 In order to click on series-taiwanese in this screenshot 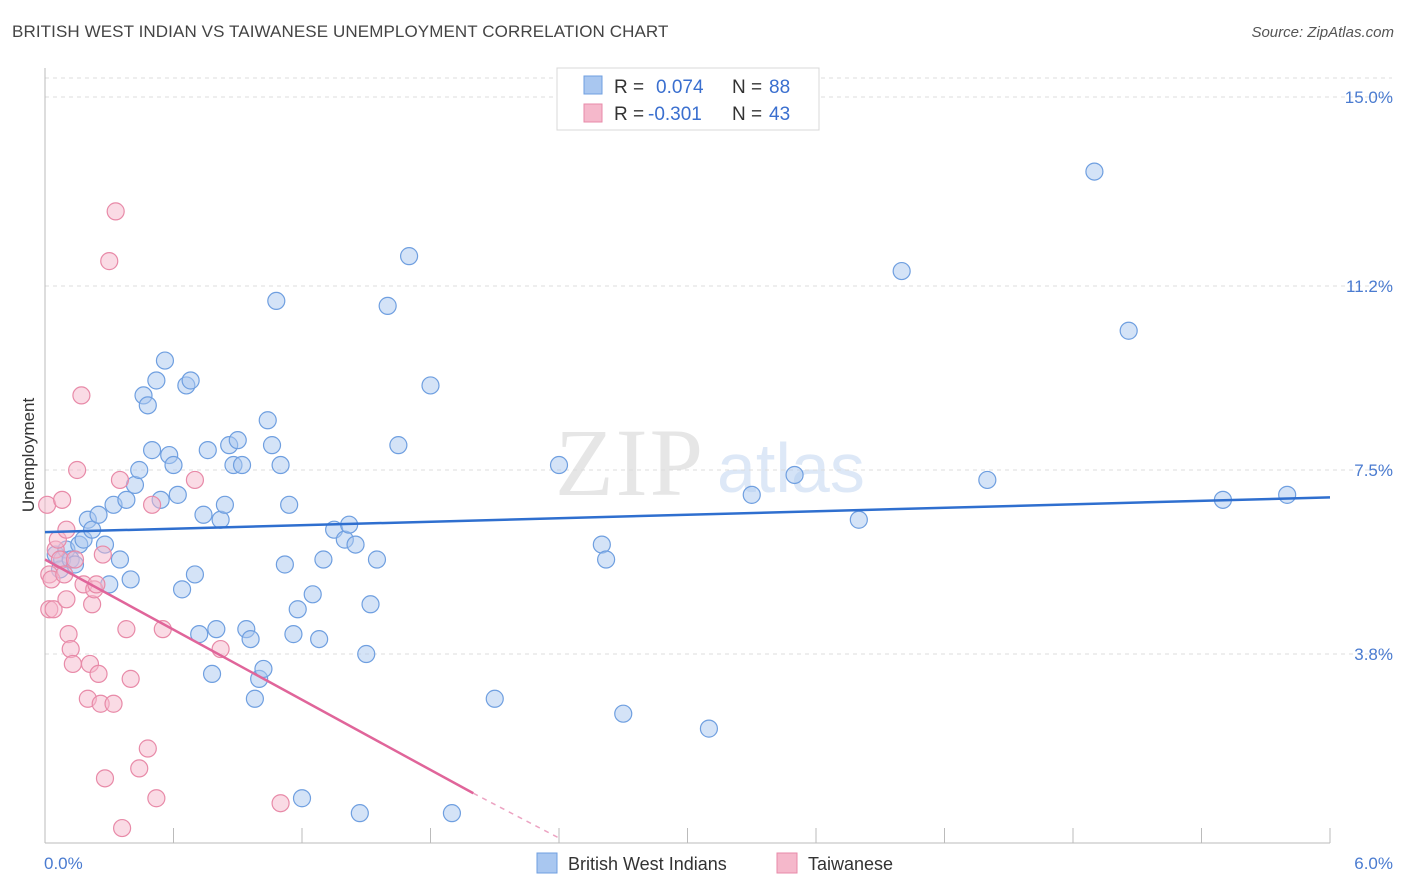, I will do `click(164, 520)`.